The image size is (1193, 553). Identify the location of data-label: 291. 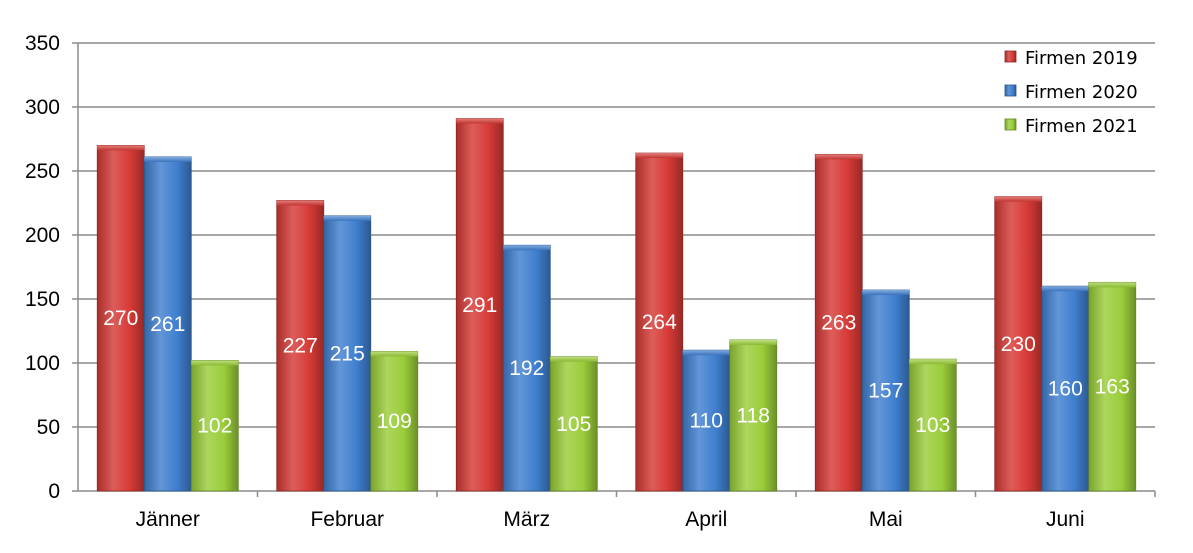
(479, 305).